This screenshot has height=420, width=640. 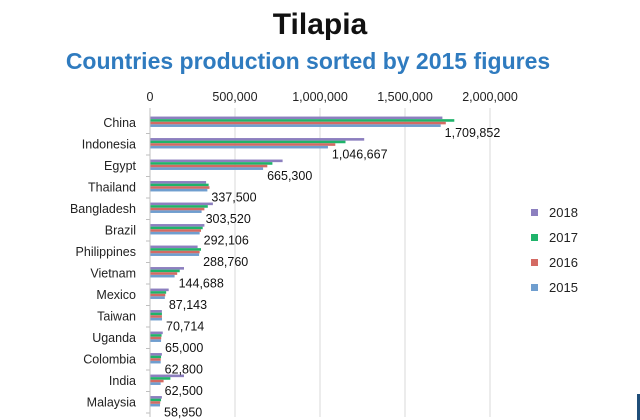 I want to click on data-label: 292,106, so click(x=226, y=240).